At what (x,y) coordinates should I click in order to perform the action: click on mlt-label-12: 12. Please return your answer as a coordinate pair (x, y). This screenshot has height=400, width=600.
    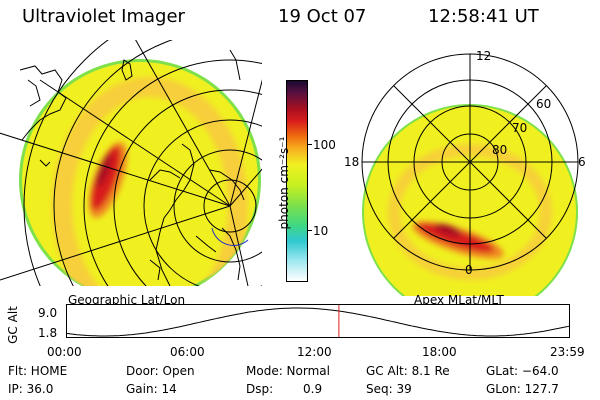
    Looking at the image, I should click on (483, 56).